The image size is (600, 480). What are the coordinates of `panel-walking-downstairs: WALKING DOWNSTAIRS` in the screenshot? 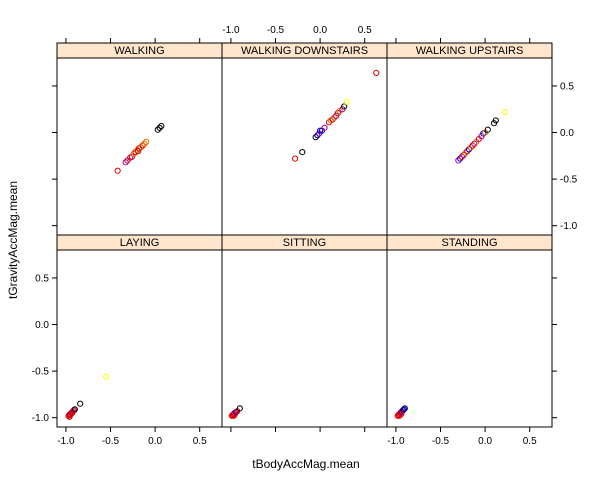 It's located at (304, 139).